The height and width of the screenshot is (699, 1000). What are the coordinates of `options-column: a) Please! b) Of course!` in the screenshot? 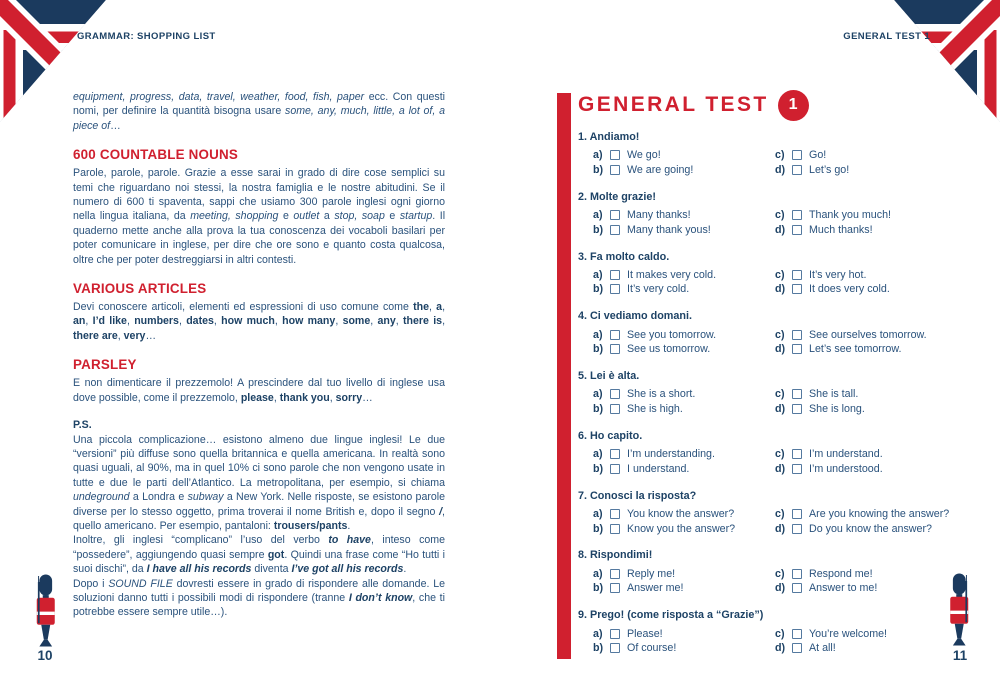 It's located at (684, 640).